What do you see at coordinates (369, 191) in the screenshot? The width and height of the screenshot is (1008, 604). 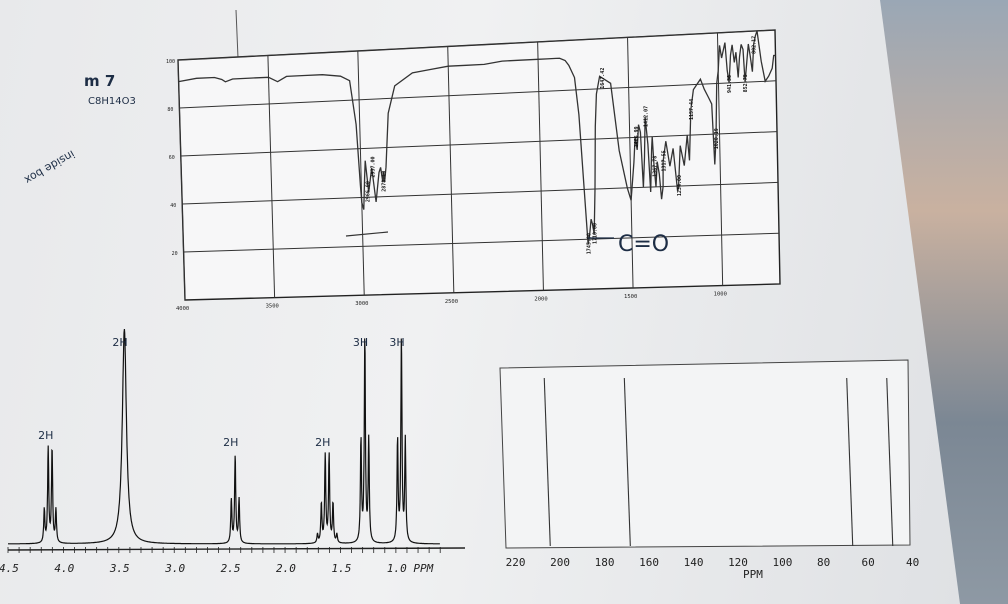 I see `ir-peak-label: 2966.90` at bounding box center [369, 191].